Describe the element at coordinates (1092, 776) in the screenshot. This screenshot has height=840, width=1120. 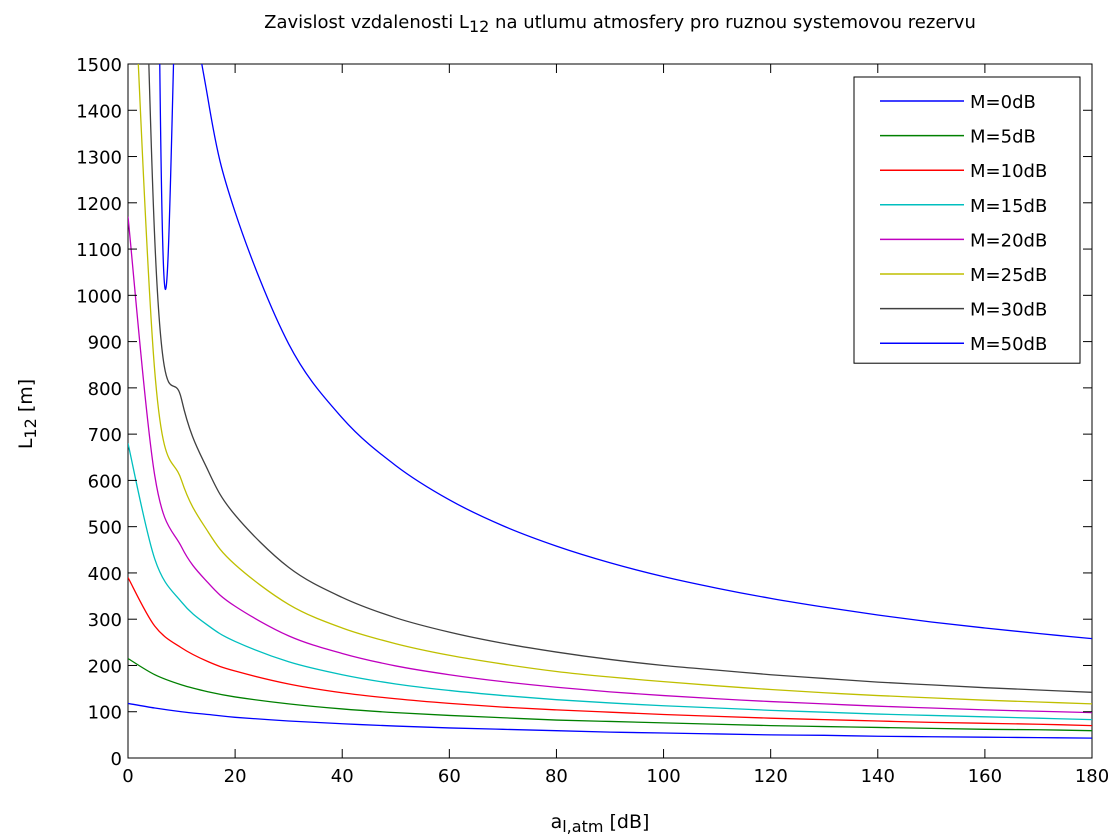
I see `x-tick-label: 180` at that location.